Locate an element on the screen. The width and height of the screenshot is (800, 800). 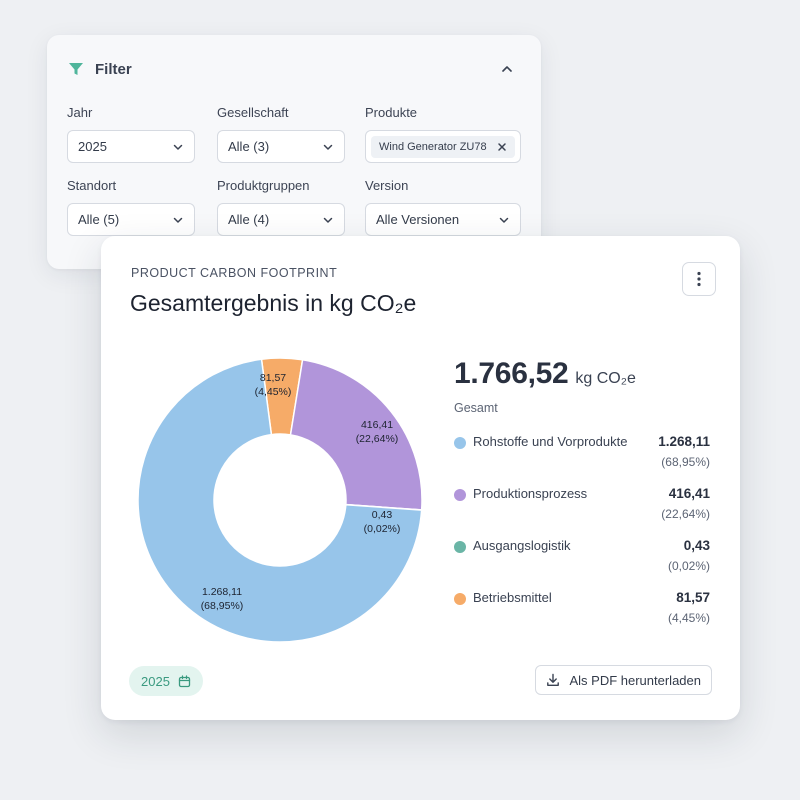
total-label: Gesamt is located at coordinates (476, 408).